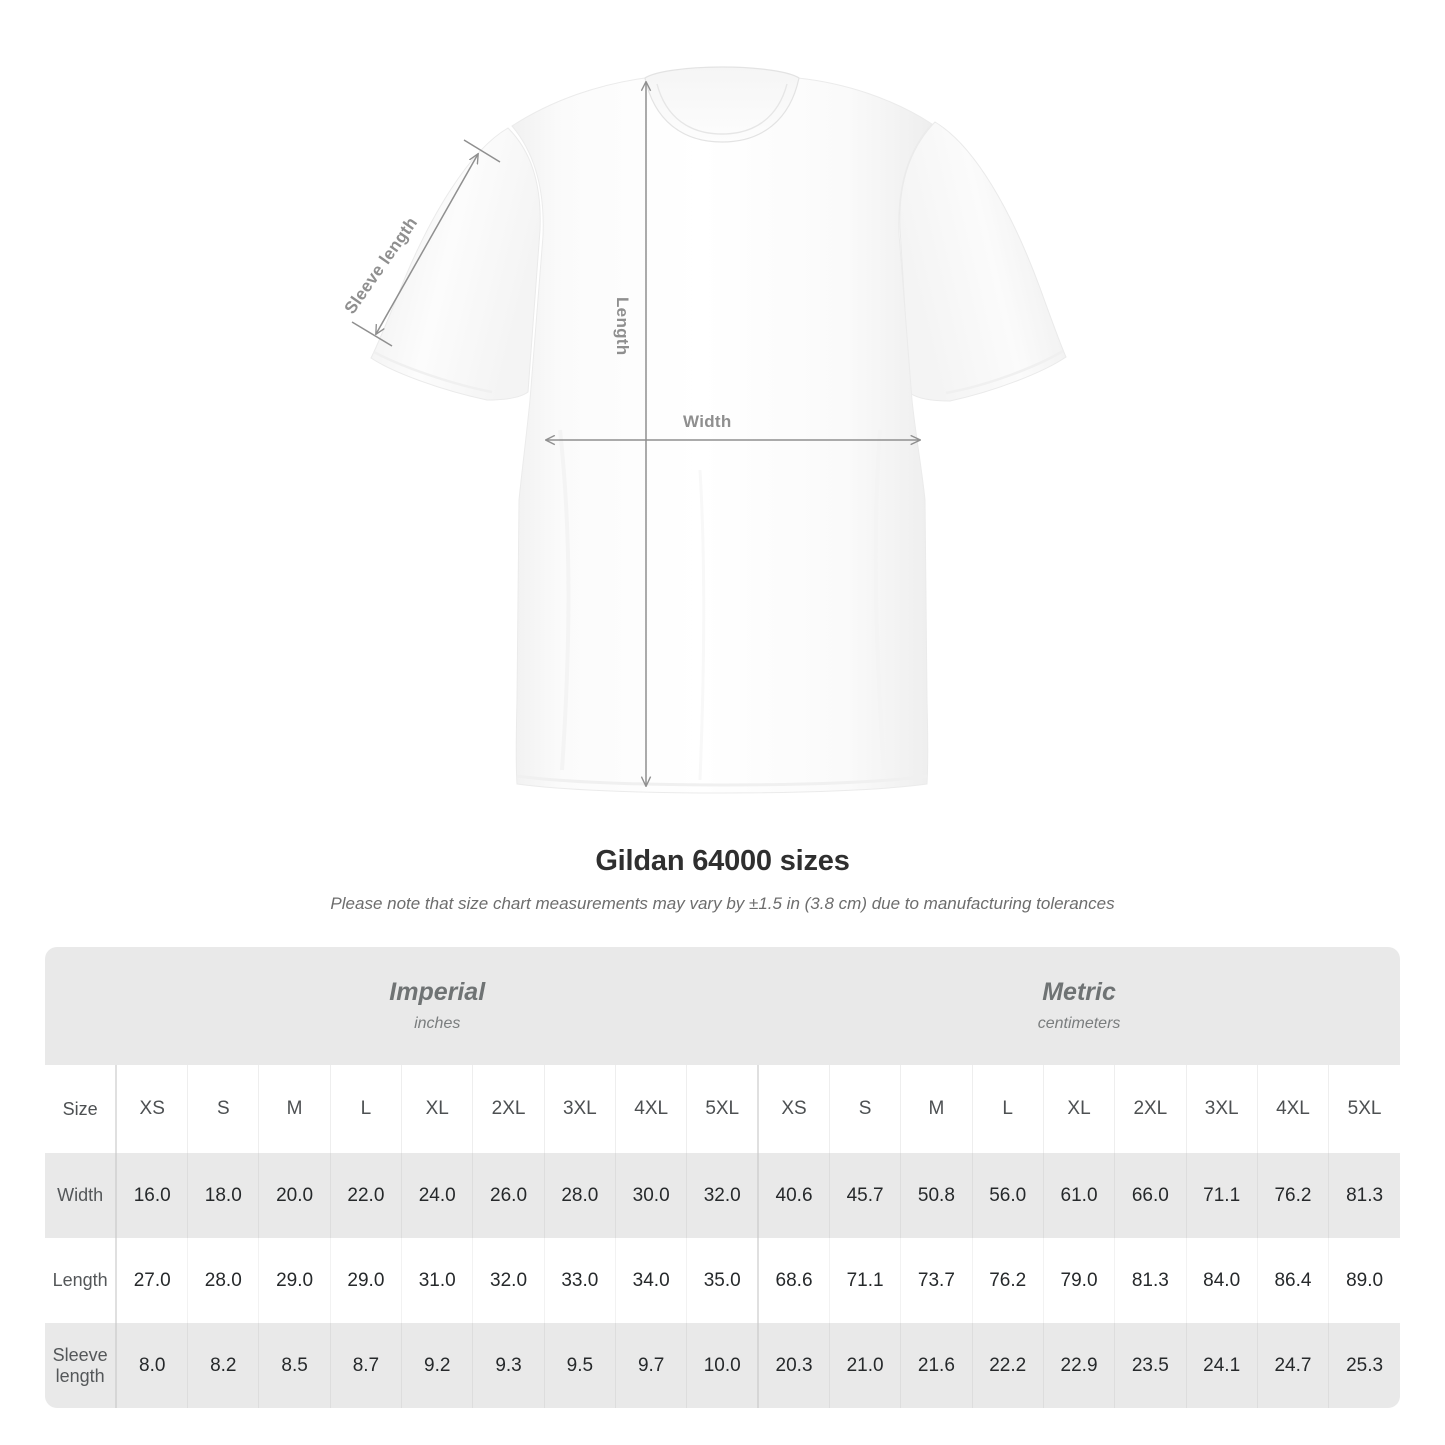  Describe the element at coordinates (151, 1365) in the screenshot. I see `cell-sleeve-imperial-xs: 8.0` at that location.